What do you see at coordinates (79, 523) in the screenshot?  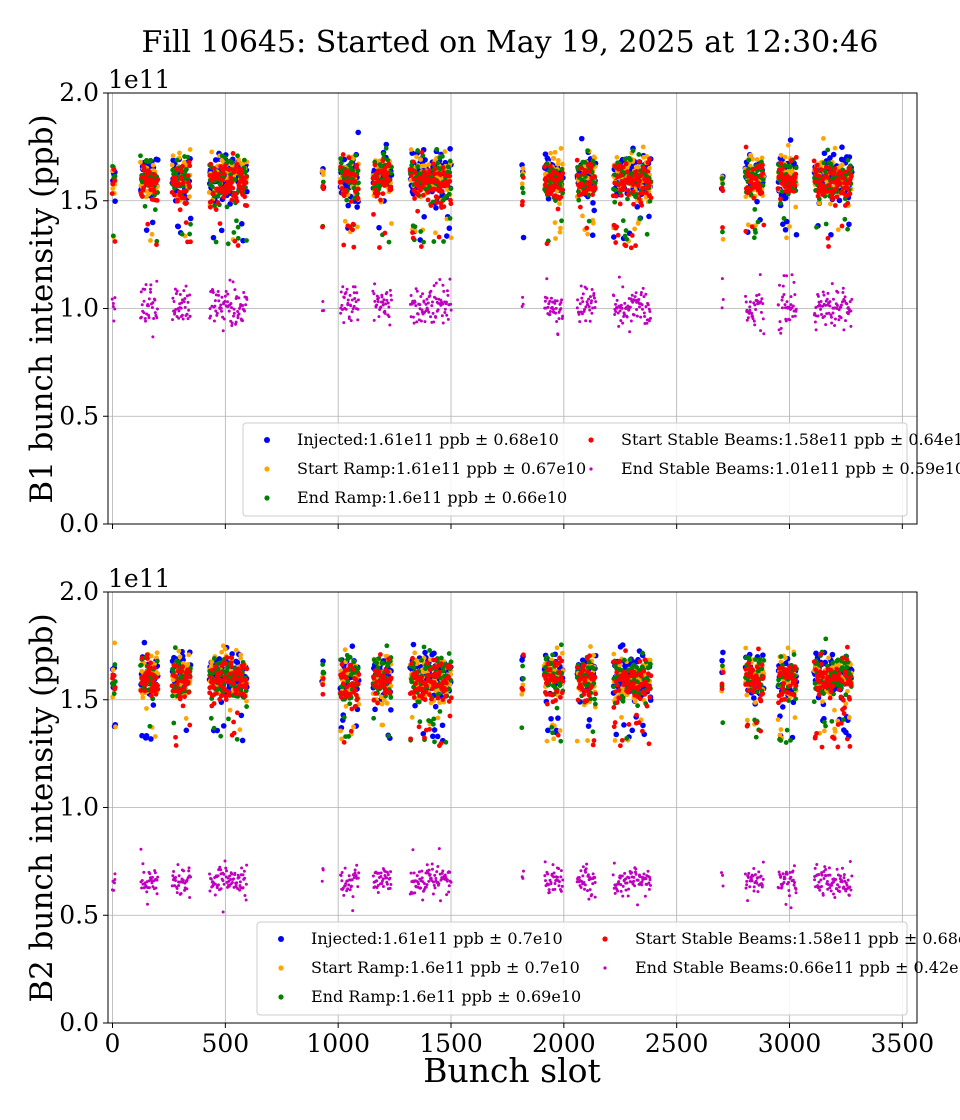 I see `b1-y-tick-label: 0.0` at bounding box center [79, 523].